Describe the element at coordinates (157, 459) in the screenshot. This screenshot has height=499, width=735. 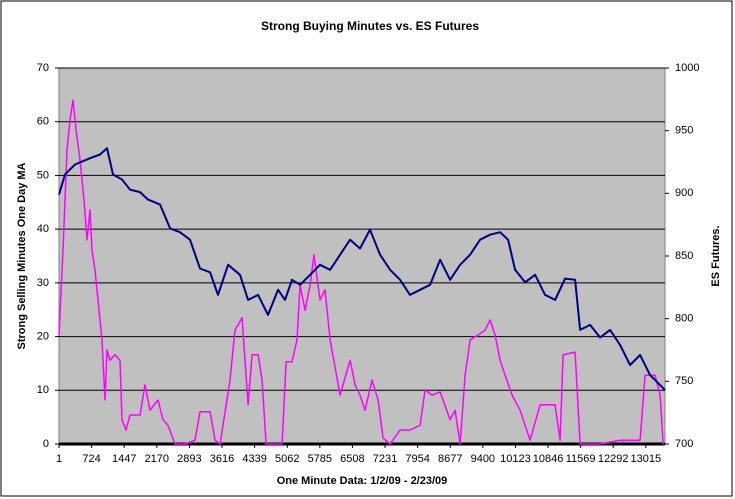
I see `x-tick-label: 2170` at that location.